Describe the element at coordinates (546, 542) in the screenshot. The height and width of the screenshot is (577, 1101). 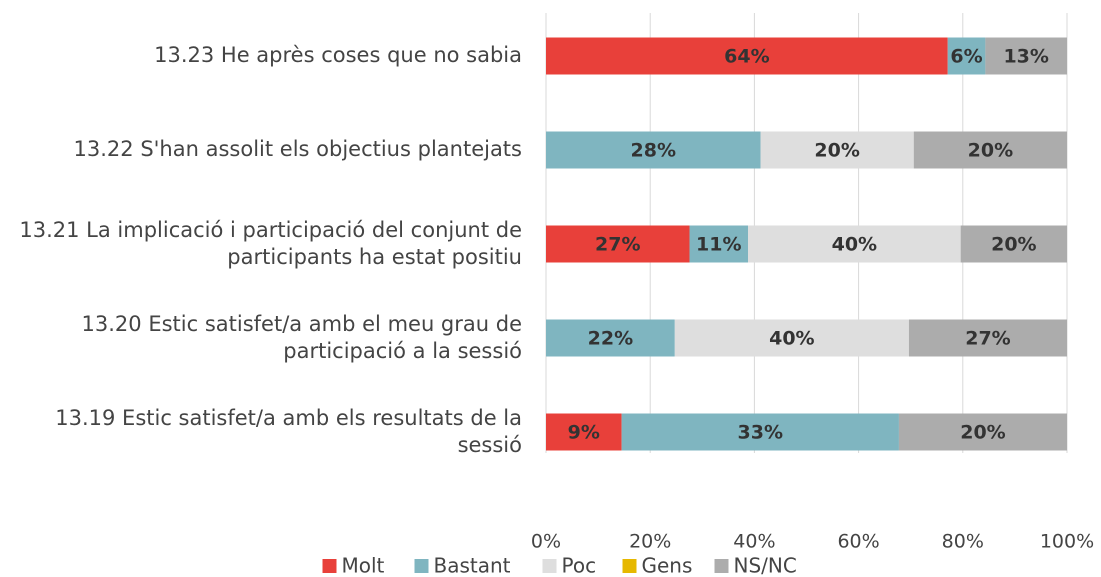
I see `x-tick-label: 0%` at that location.